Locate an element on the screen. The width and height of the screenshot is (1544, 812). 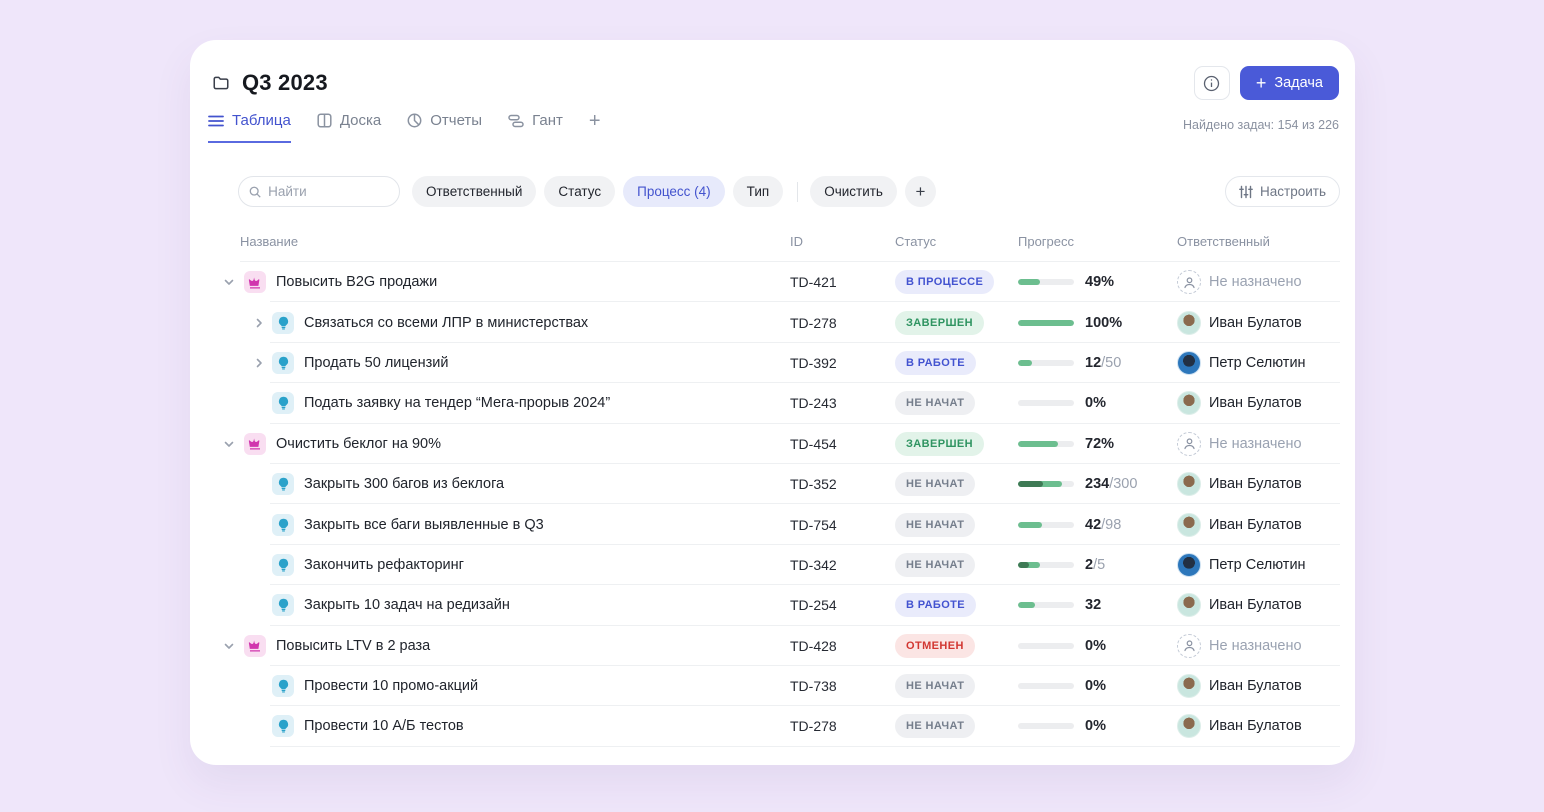
tab-reports: Отчеты is located at coordinates (444, 127).